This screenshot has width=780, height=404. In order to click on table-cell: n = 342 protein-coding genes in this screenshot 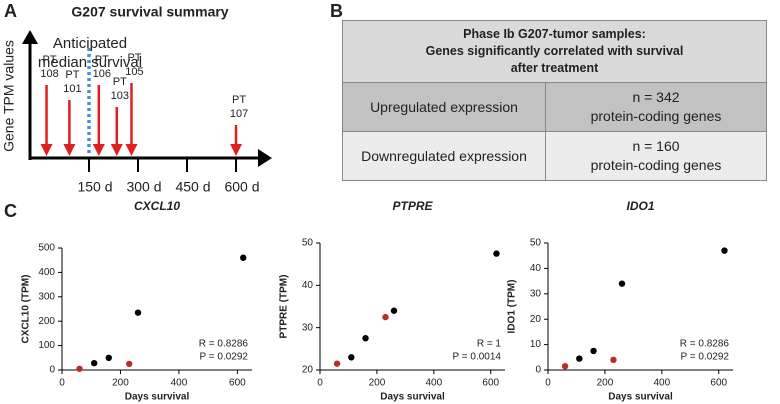, I will do `click(656, 106)`.